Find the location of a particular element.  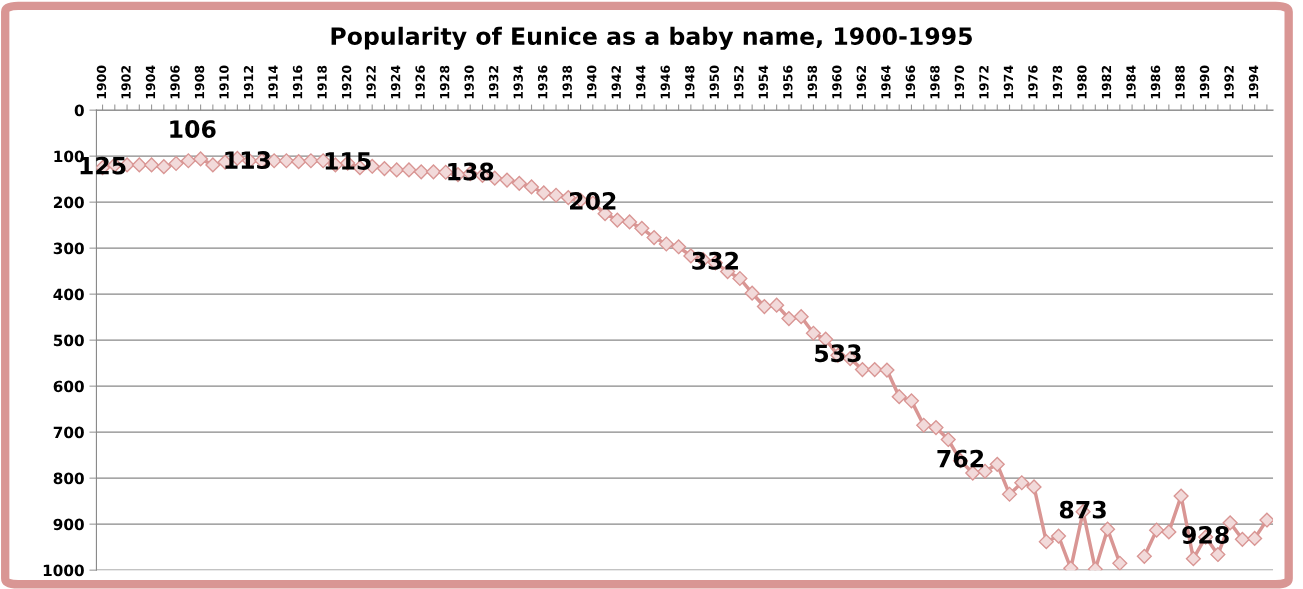

x-tick-label: 1980 is located at coordinates (1082, 82).